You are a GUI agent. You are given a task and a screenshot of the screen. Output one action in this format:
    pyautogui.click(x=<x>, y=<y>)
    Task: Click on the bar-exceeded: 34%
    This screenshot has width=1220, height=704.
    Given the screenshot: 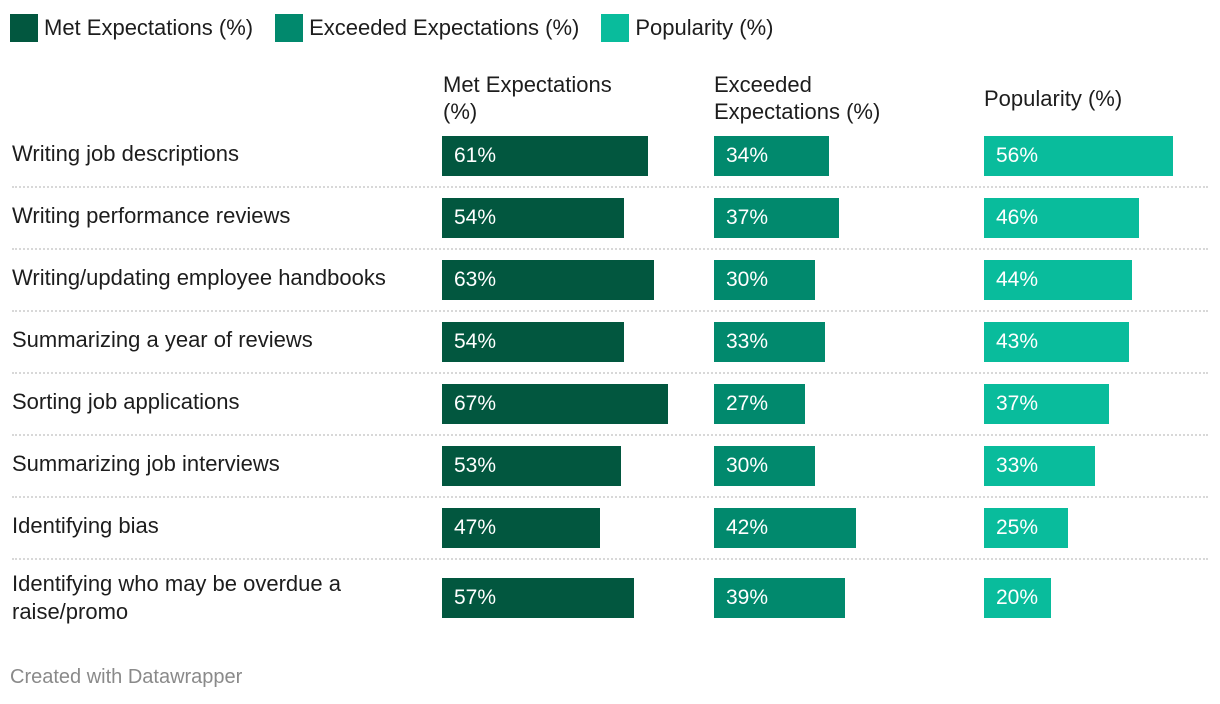 What is the action you would take?
    pyautogui.click(x=771, y=156)
    